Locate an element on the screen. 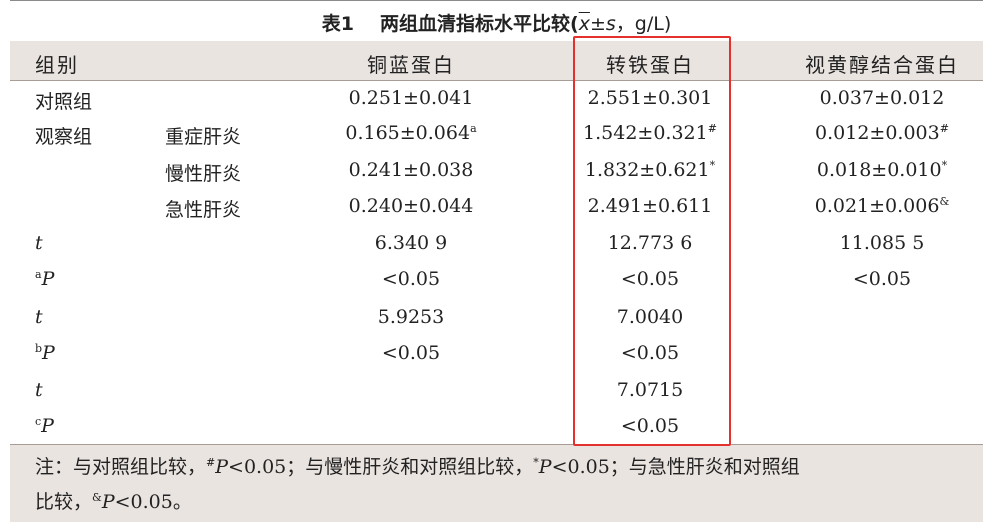 The width and height of the screenshot is (993, 522). row-value: 0.241±0.038 is located at coordinates (411, 170).